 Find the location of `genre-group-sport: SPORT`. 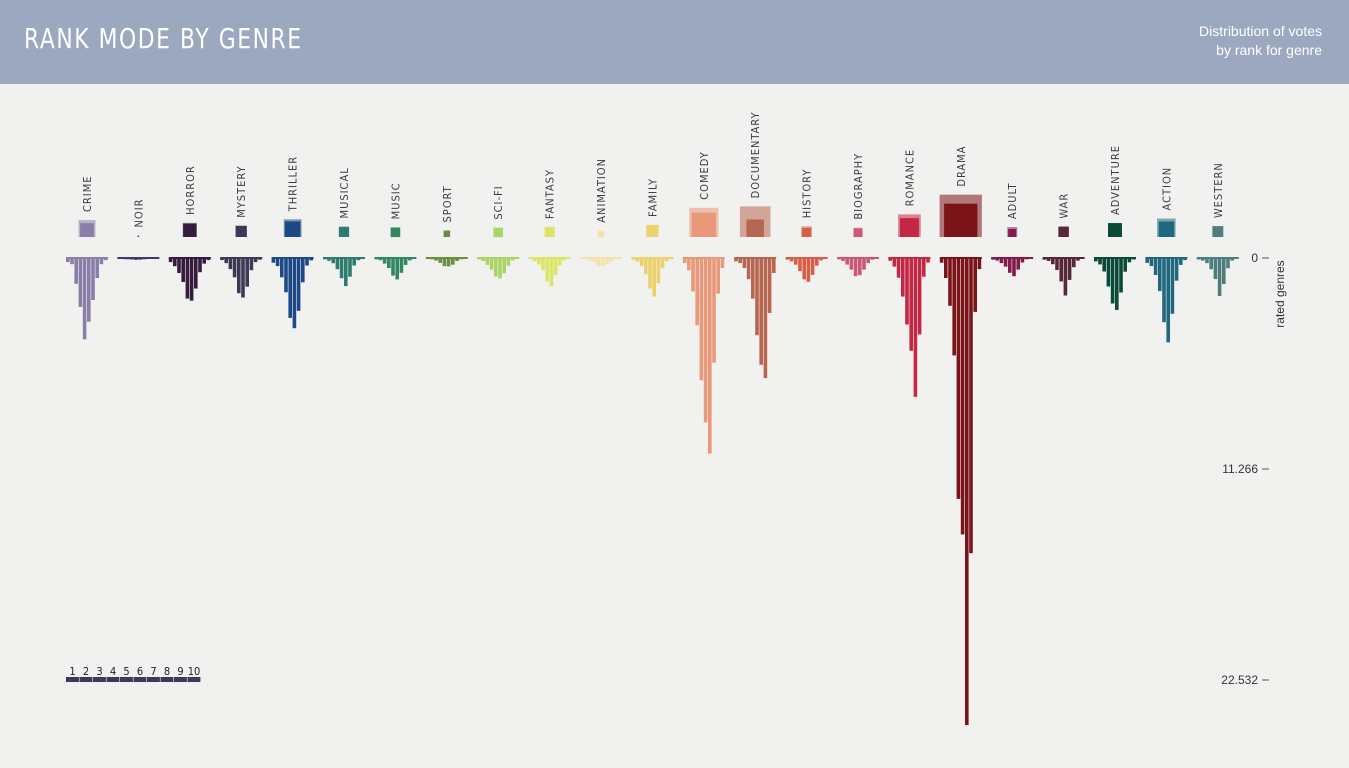

genre-group-sport: SPORT is located at coordinates (446, 226).